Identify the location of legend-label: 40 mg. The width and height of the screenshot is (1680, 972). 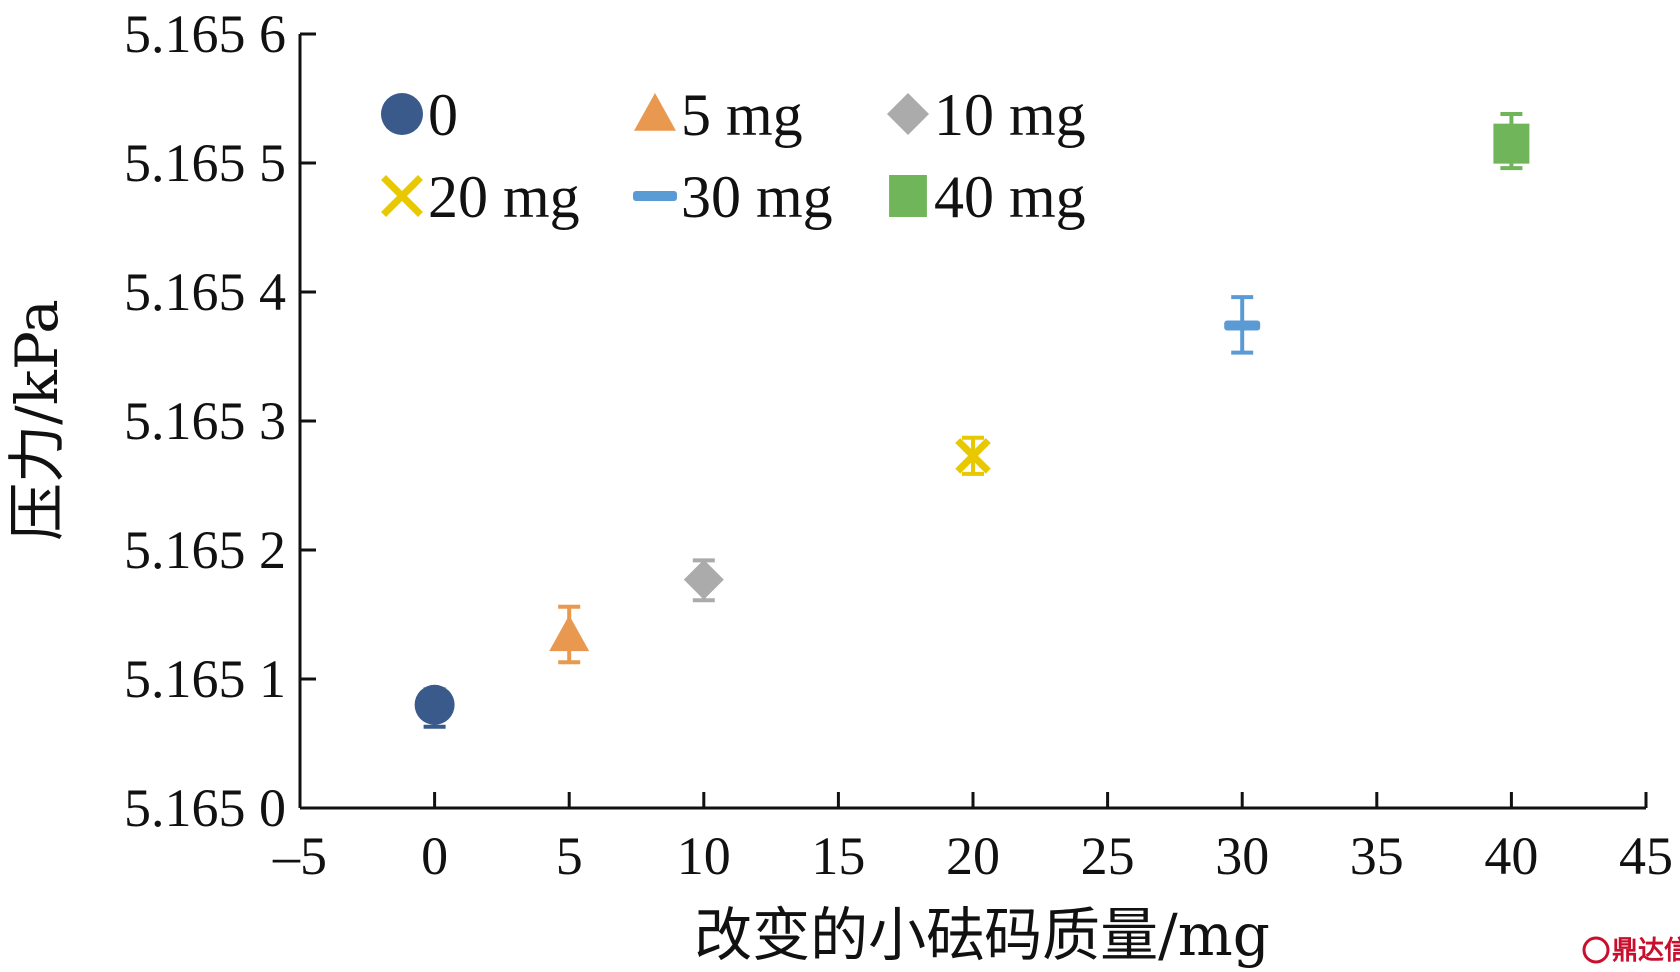
(1010, 197).